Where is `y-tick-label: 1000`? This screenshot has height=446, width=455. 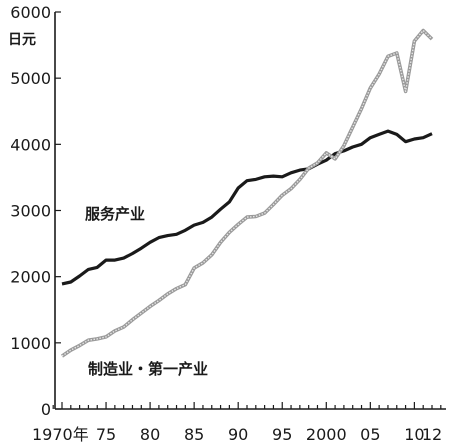
y-tick-label: 1000 is located at coordinates (30, 343).